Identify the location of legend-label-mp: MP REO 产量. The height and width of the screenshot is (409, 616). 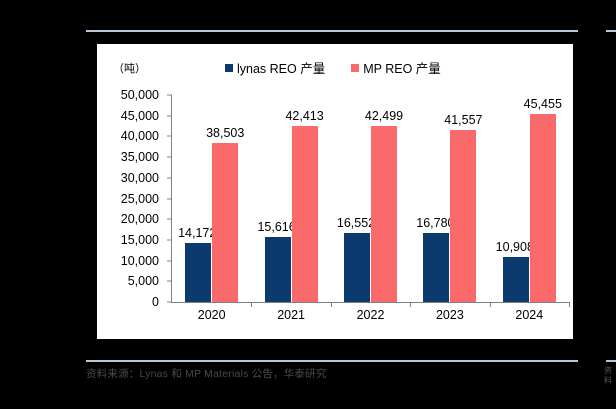
(402, 69).